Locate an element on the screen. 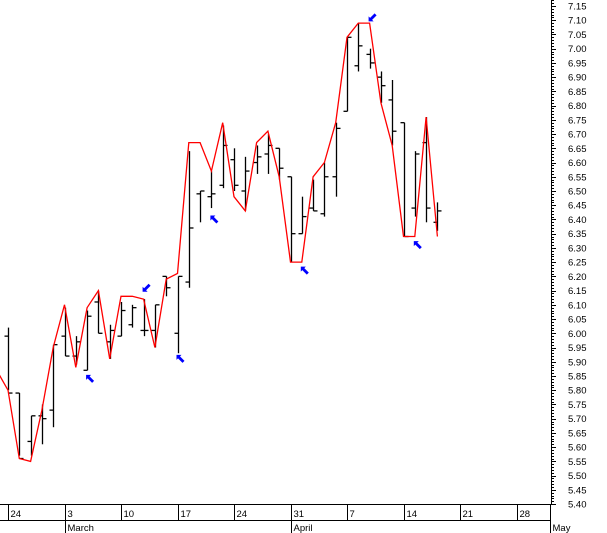  price-tick-label: 6.90 is located at coordinates (577, 78).